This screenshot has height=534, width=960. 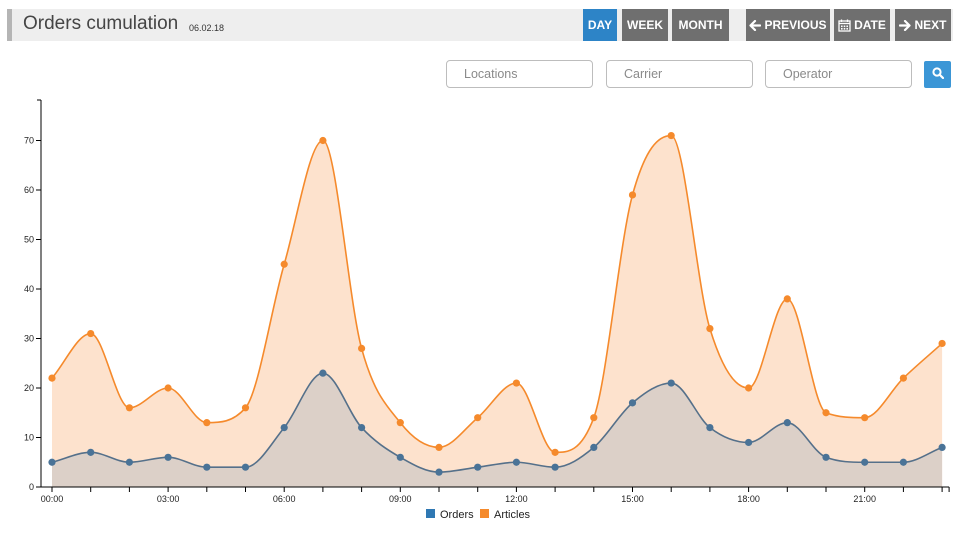 I want to click on articles-point-14:00, so click(x=594, y=418).